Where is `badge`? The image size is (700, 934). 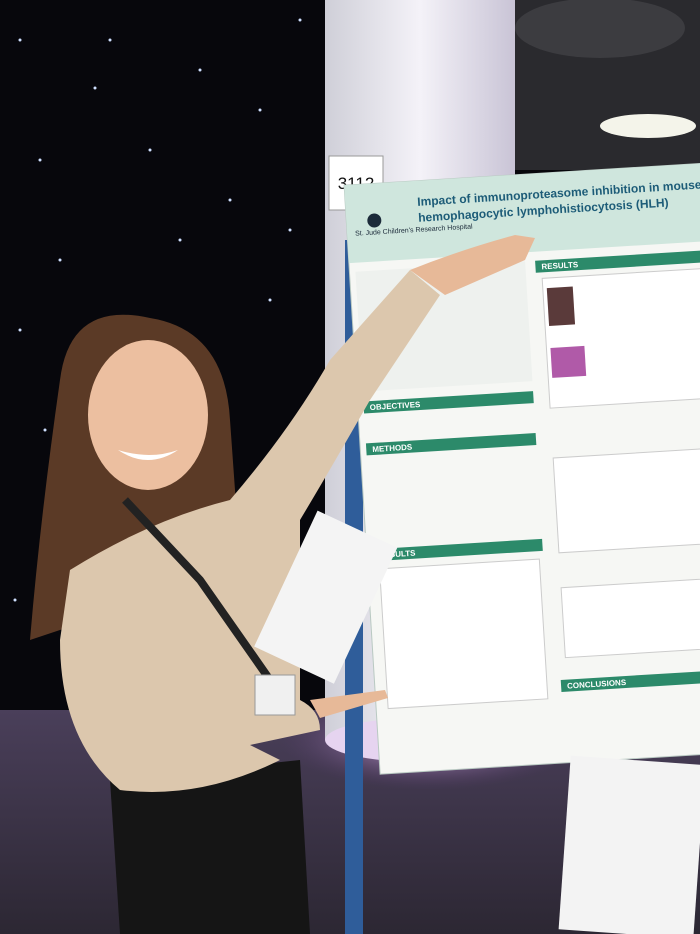 badge is located at coordinates (275, 695).